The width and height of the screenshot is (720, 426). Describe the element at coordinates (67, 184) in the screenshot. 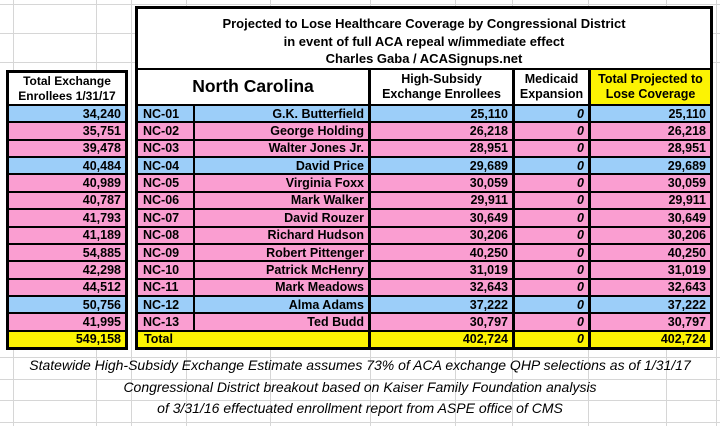

I see `exchange-enrollees-cell: 40,989` at that location.